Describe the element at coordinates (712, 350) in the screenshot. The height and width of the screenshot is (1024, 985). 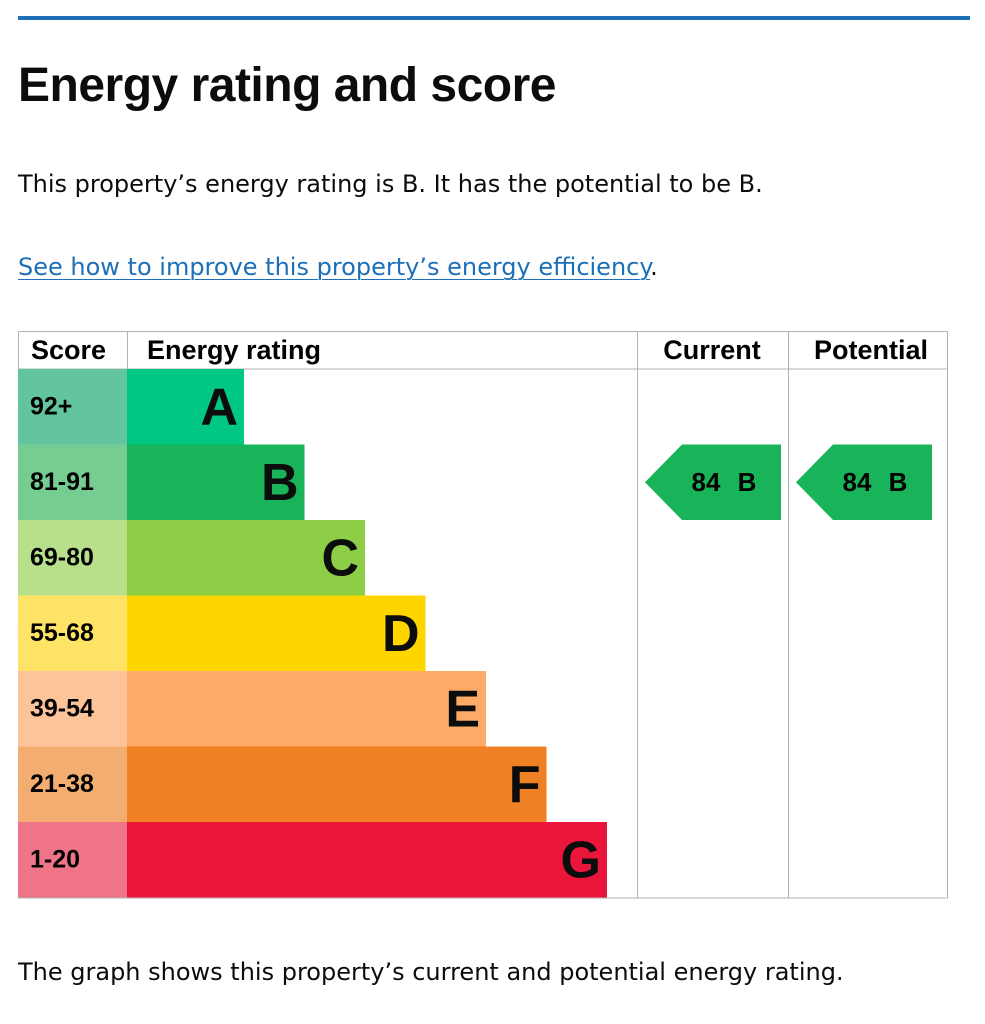
I see `column-header: Current` at that location.